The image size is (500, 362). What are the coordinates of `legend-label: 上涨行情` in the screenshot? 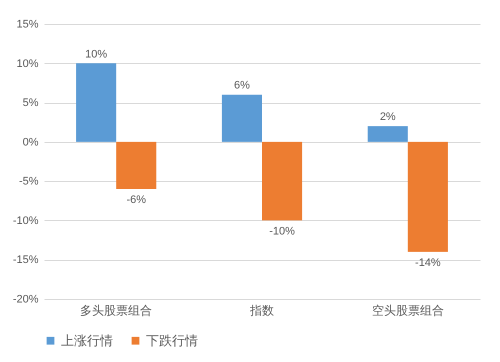 It's located at (87, 340).